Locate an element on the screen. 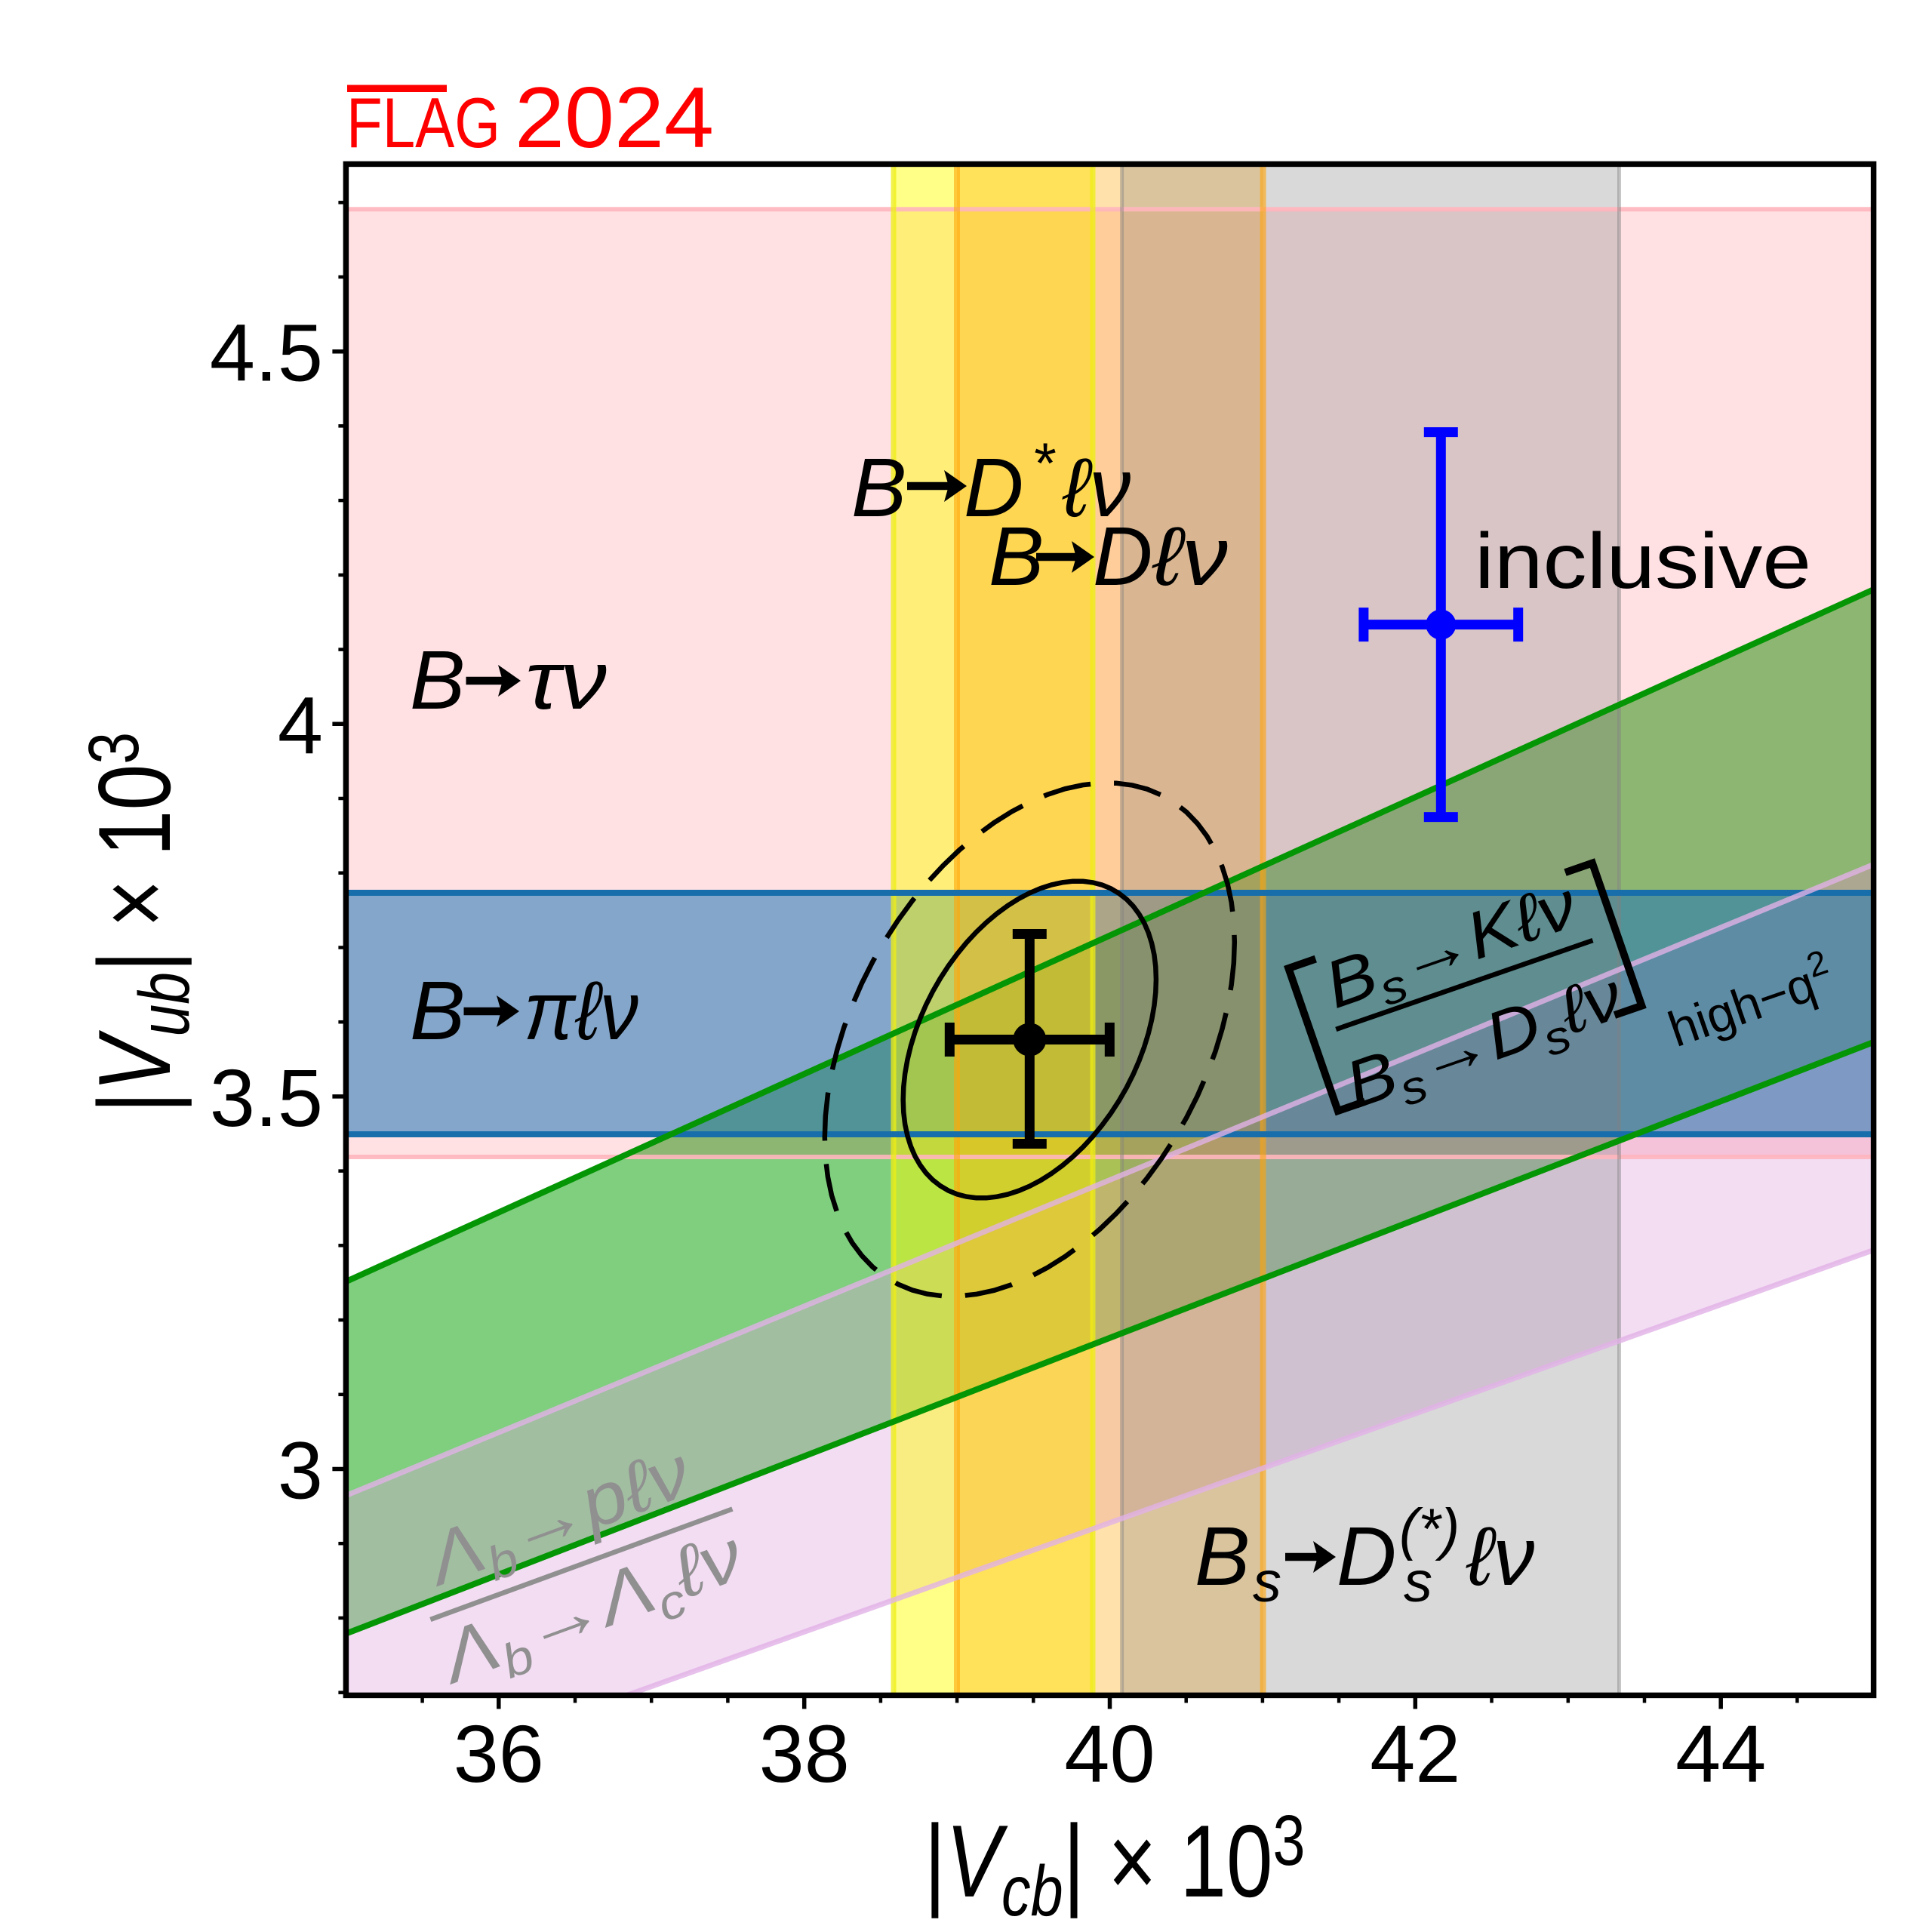 The image size is (1932, 1932). svg-text: 36 is located at coordinates (499, 1753).